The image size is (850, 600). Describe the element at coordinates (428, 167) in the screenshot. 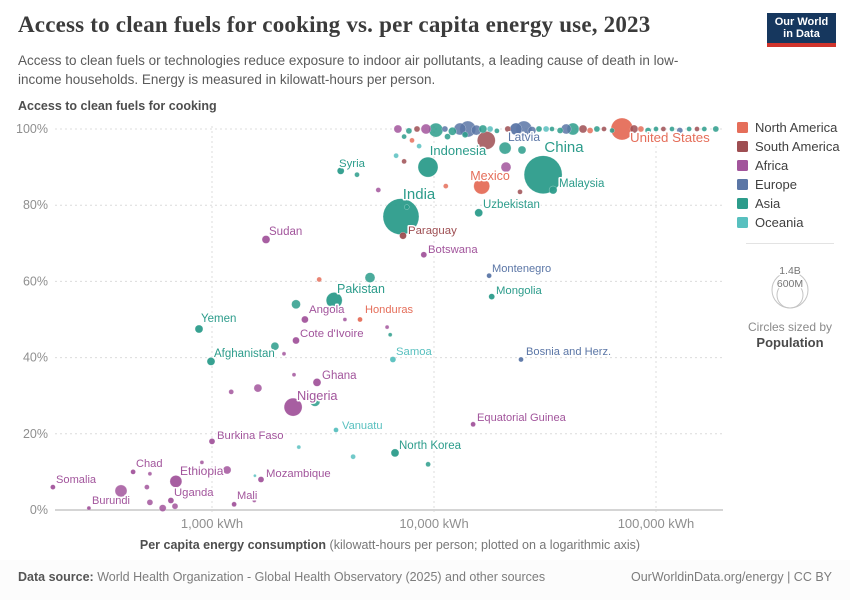

I see `data-point-indonesia` at that location.